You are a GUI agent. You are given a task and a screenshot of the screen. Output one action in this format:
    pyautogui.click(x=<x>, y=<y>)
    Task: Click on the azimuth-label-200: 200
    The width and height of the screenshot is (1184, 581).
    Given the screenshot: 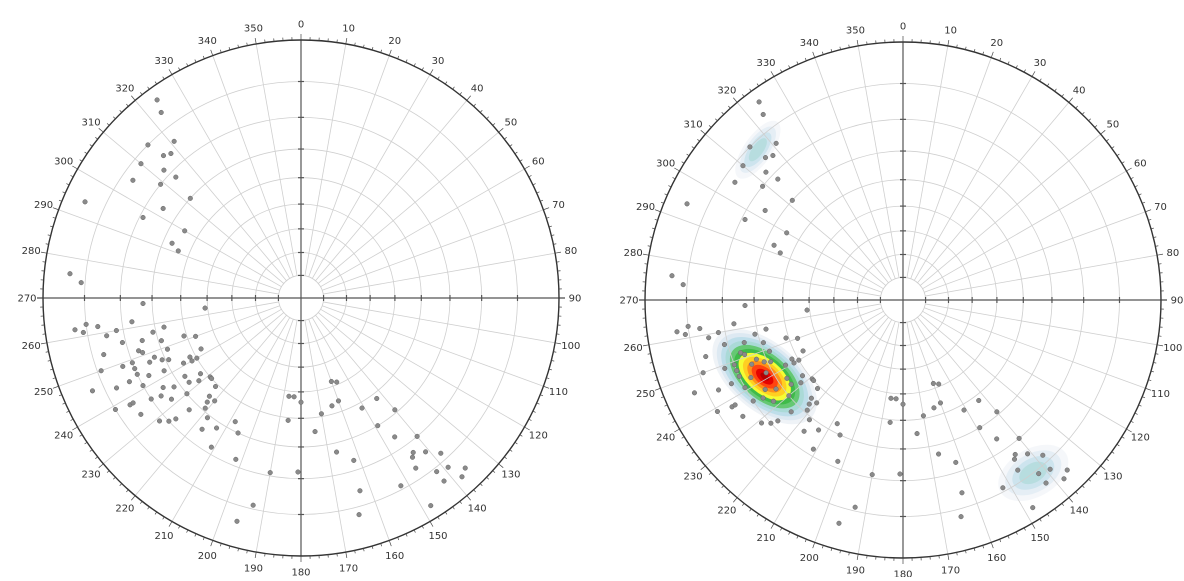 What is the action you would take?
    pyautogui.click(x=207, y=556)
    